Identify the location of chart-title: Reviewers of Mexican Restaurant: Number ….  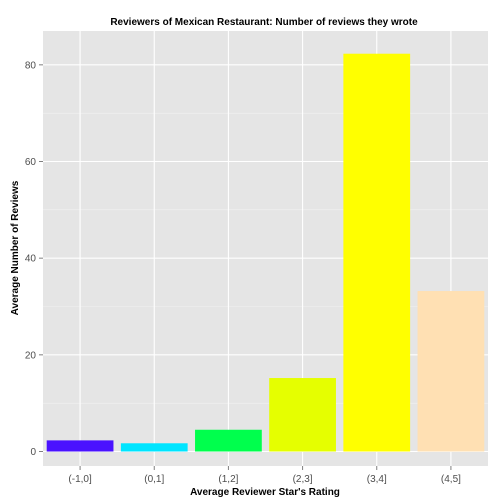
(264, 22).